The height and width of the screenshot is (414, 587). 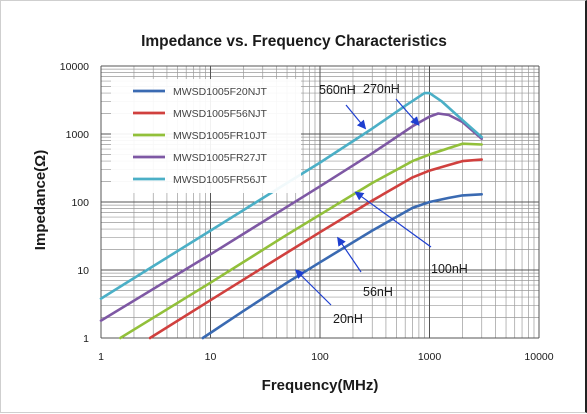 I want to click on annotation-label: 20nH, so click(x=348, y=319).